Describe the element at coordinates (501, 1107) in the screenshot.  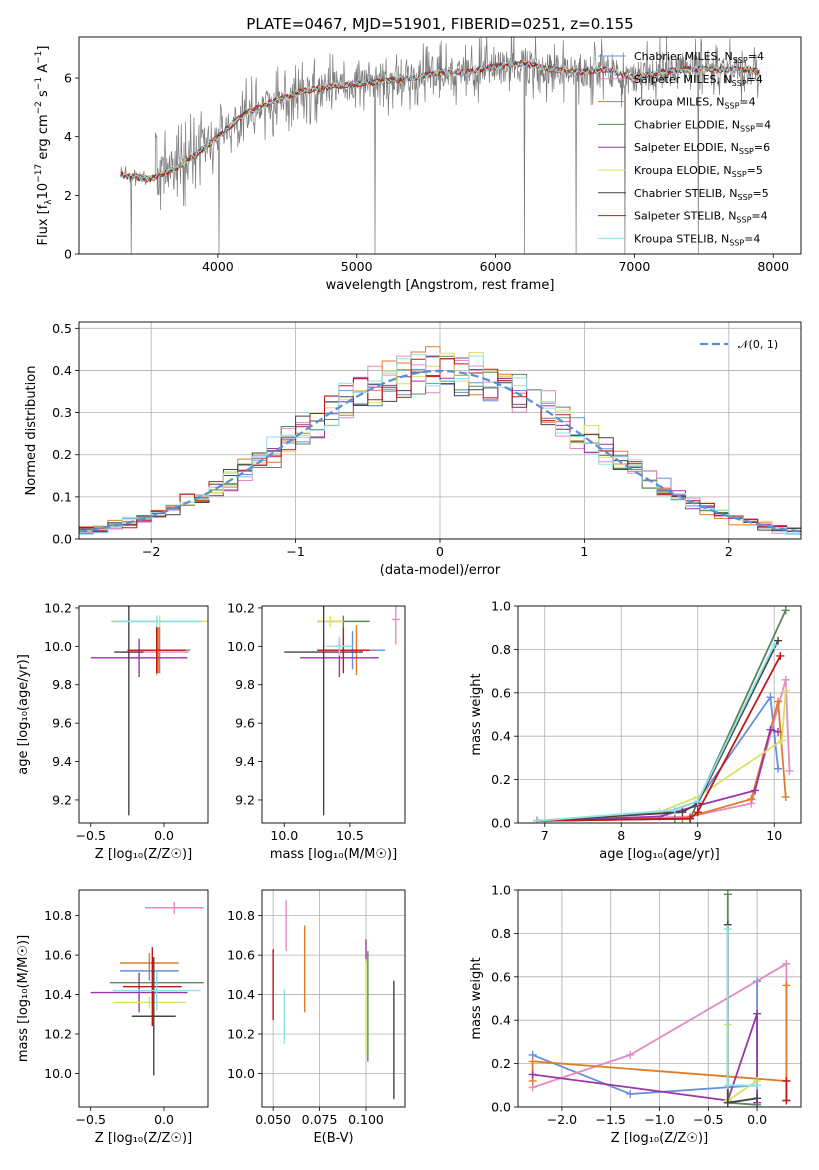
I see `massweight_vs_Z-ytick-label: 0.0` at that location.